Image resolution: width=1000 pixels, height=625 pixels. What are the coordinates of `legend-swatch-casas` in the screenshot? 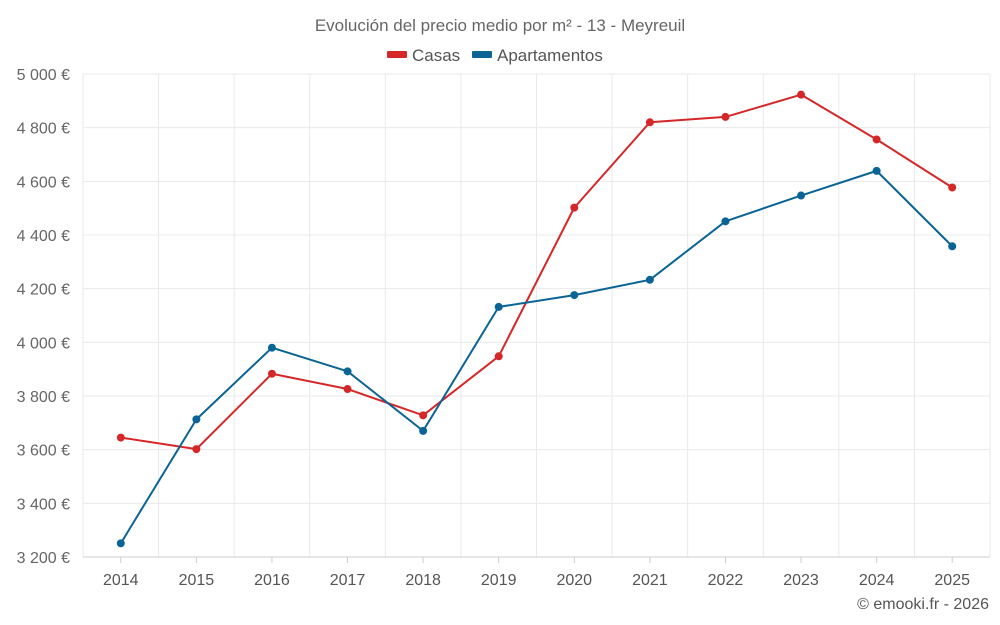 It's located at (397, 54).